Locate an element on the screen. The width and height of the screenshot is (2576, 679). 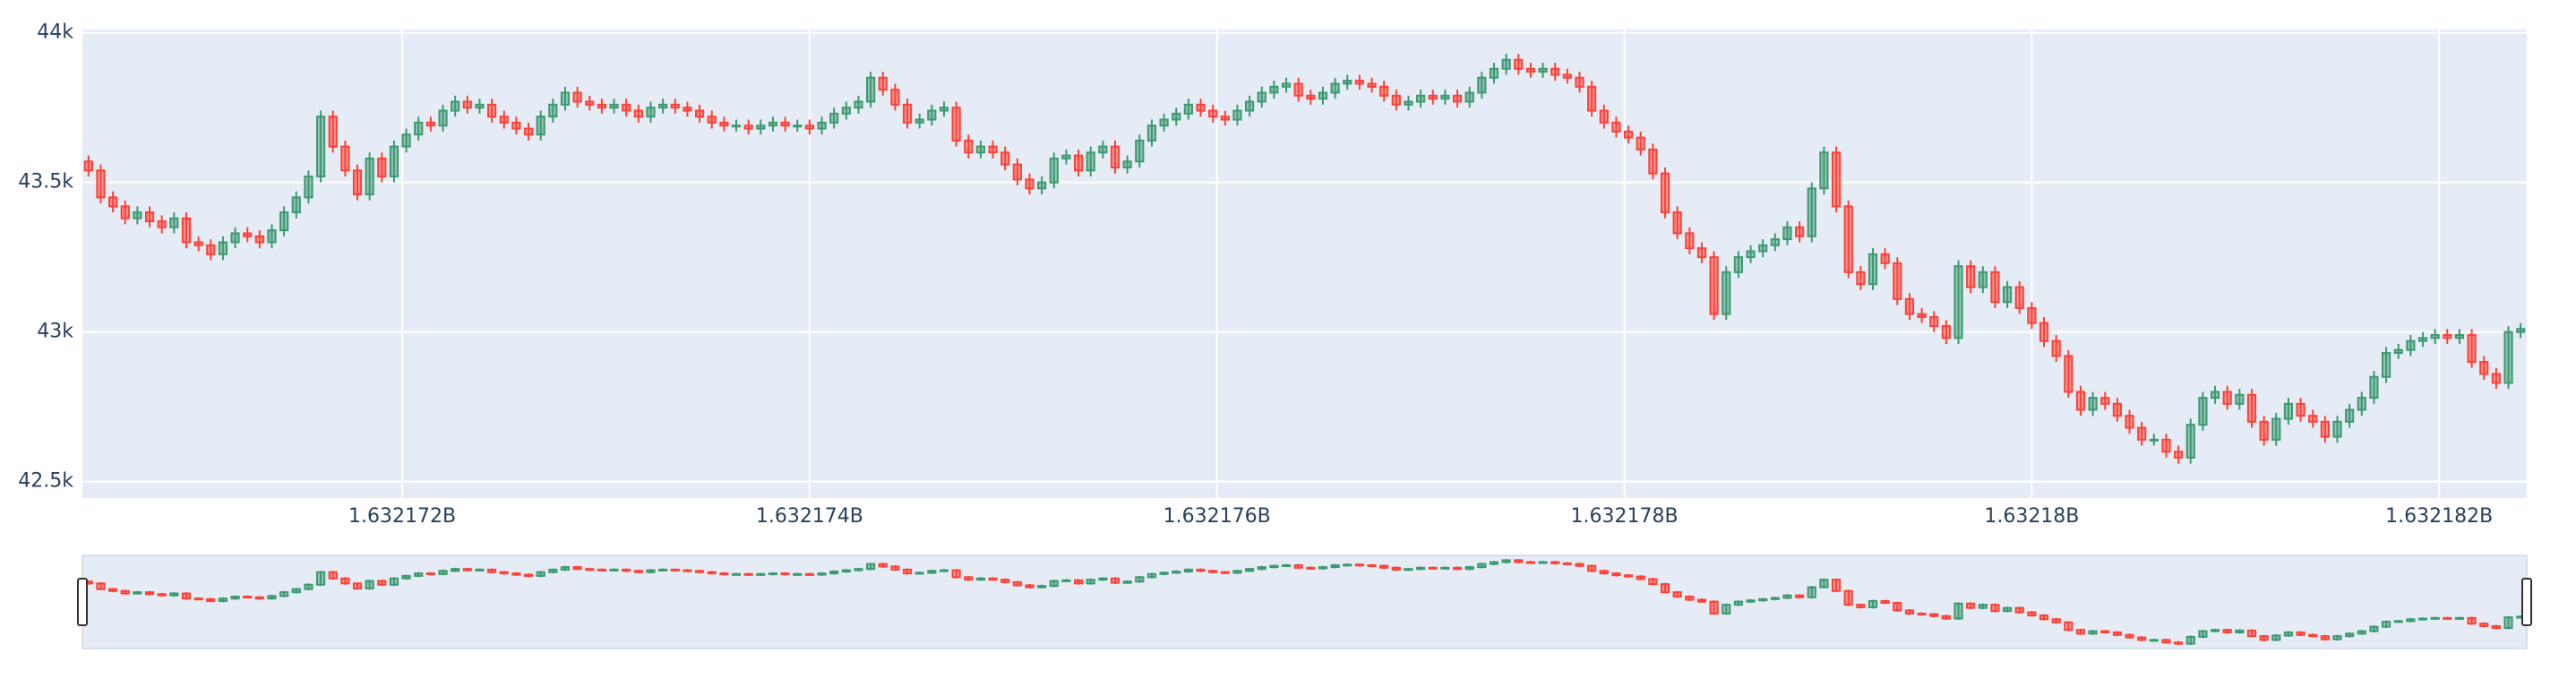
y-tick-label: 43.5k is located at coordinates (45, 182).